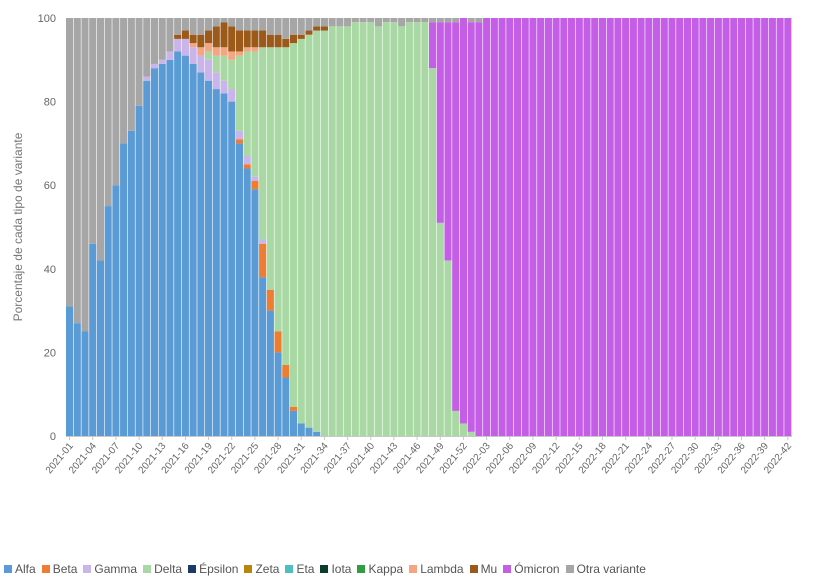 The height and width of the screenshot is (583, 814). What do you see at coordinates (193, 45) in the screenshot?
I see `bar-segment-2021-17-Lambda` at bounding box center [193, 45].